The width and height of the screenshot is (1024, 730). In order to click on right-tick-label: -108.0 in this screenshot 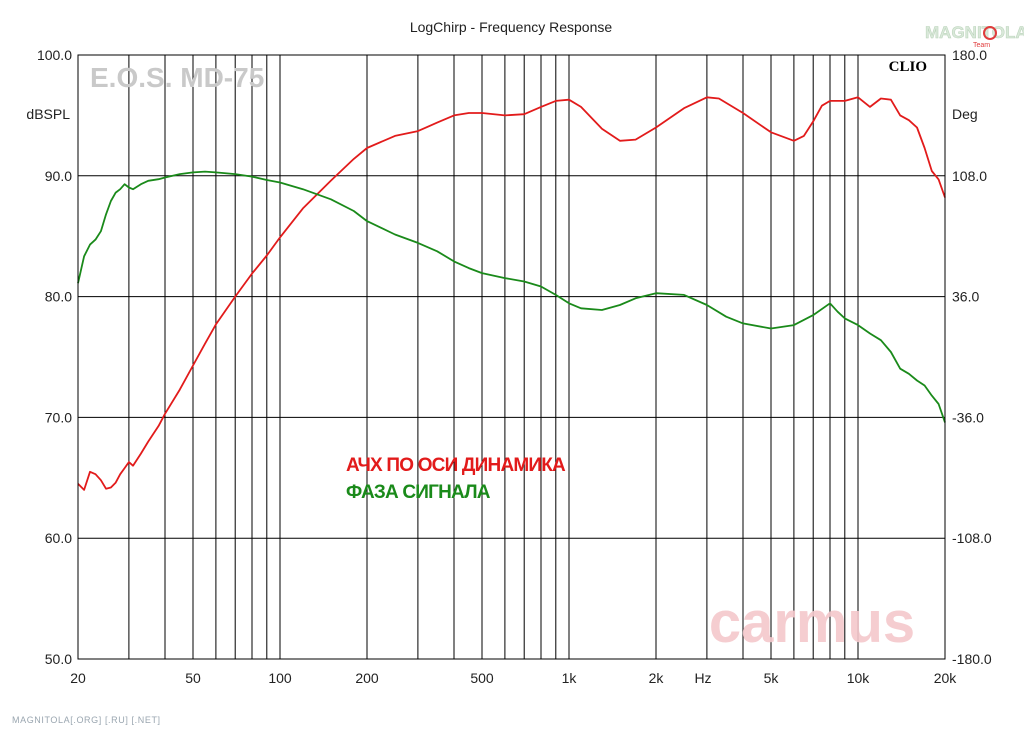, I will do `click(972, 538)`.